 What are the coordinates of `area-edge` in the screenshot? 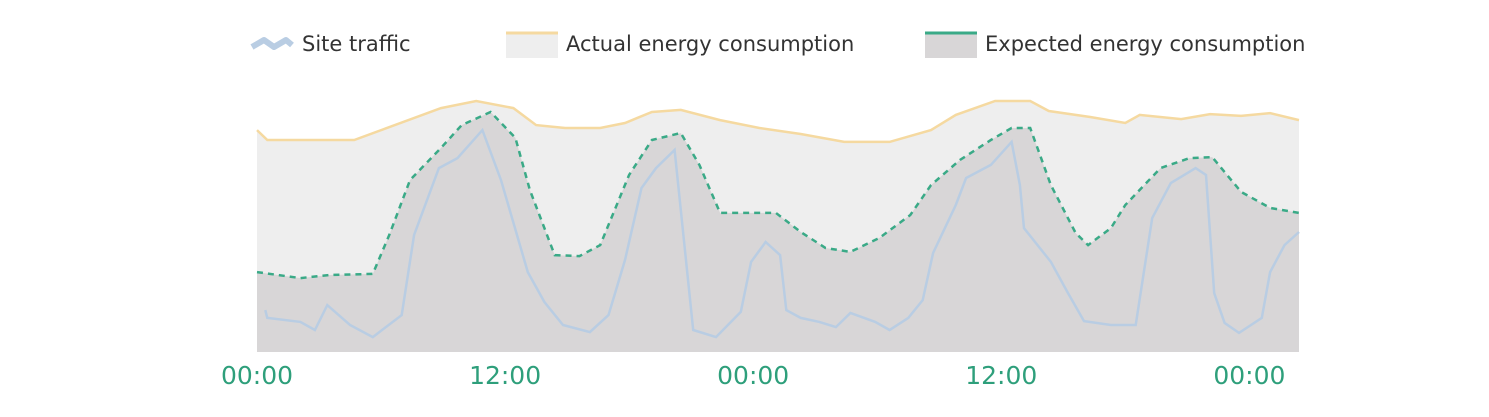 It's located at (778, 121).